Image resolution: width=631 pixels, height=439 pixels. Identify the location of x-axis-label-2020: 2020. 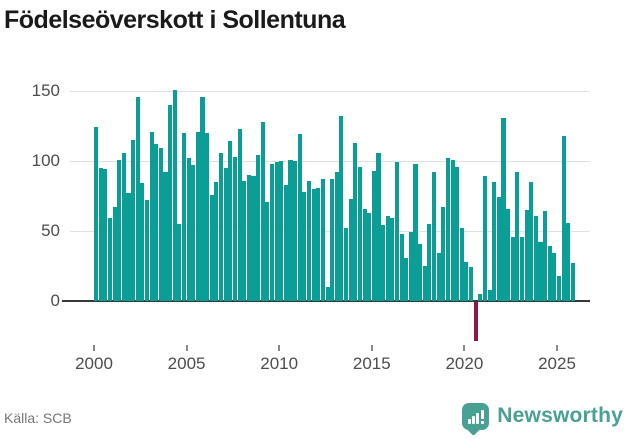
(464, 363).